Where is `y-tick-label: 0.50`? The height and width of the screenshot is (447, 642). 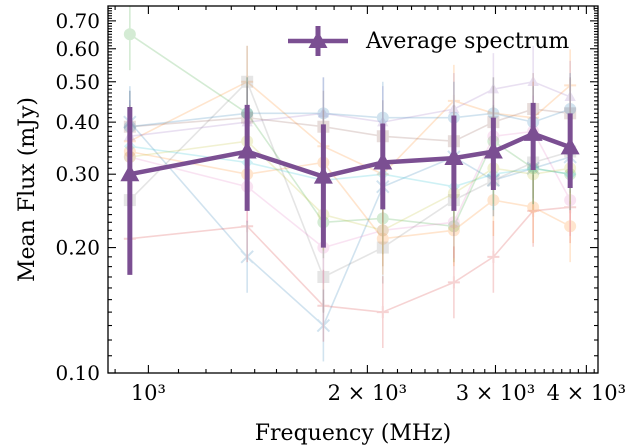 y-tick-label: 0.50 is located at coordinates (77, 82).